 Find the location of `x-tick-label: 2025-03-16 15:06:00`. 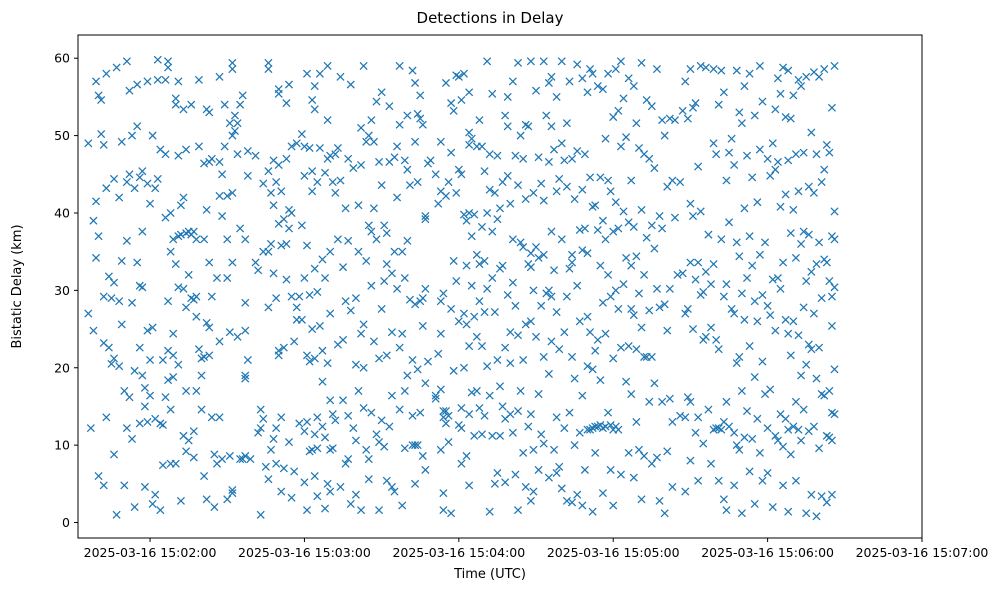

x-tick-label: 2025-03-16 15:06:00 is located at coordinates (767, 552).